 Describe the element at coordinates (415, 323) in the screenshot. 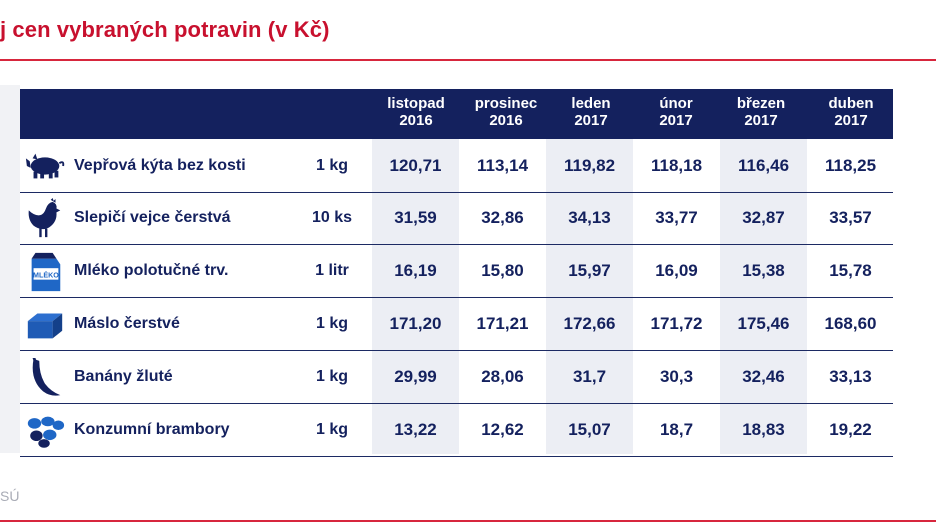

I see `price-cell: 171,20` at that location.